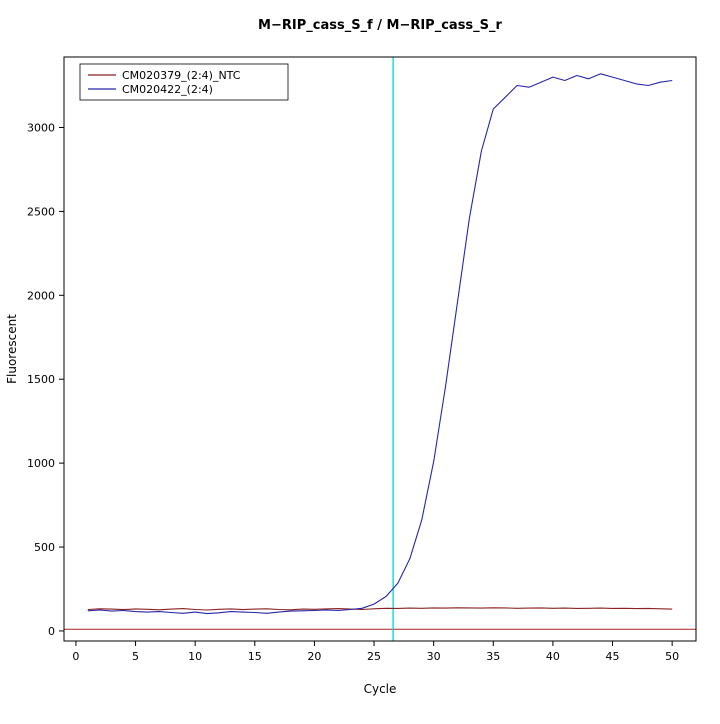 The height and width of the screenshot is (724, 720). Describe the element at coordinates (613, 656) in the screenshot. I see `x-tick-label: 45` at that location.